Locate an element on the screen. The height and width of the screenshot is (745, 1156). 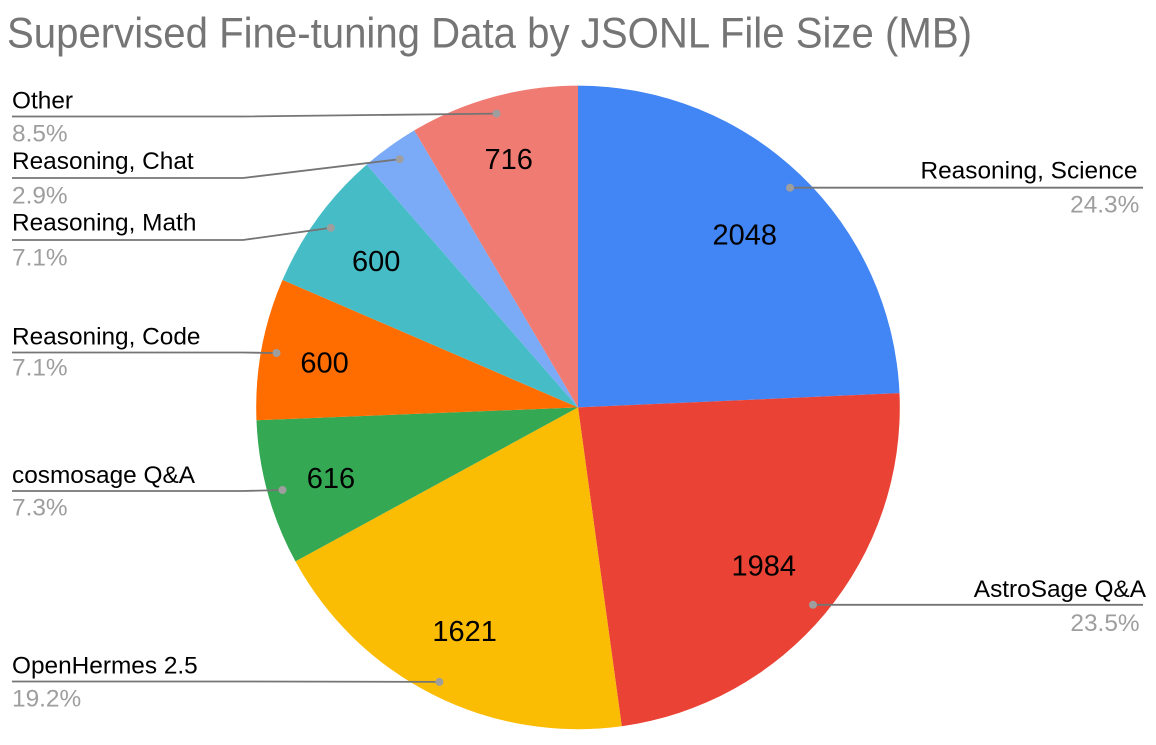
svg-text: 1621 is located at coordinates (464, 632).